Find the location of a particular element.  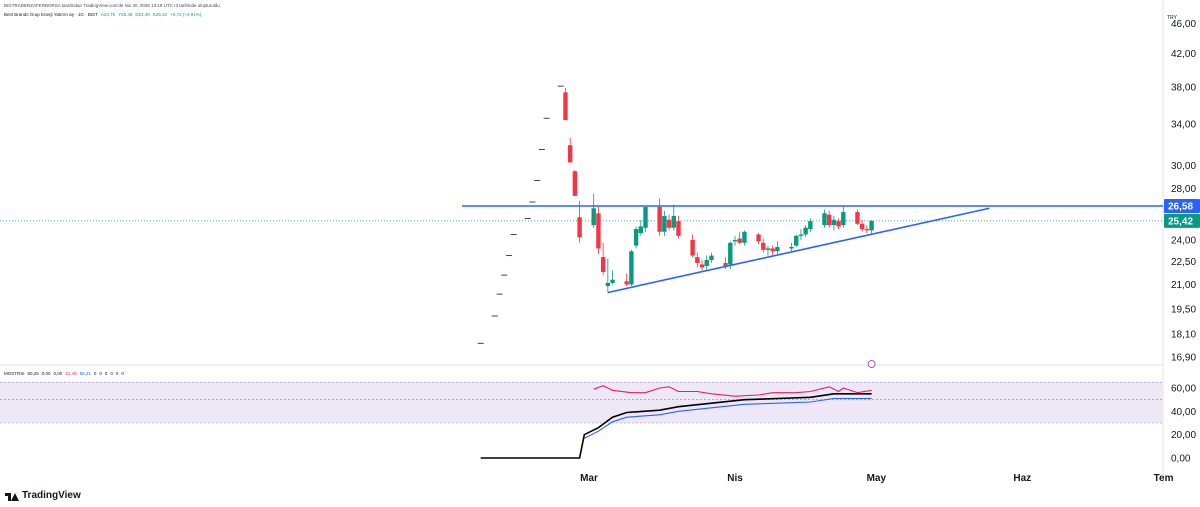

legend-high: Y25,48 is located at coordinates (125, 14).